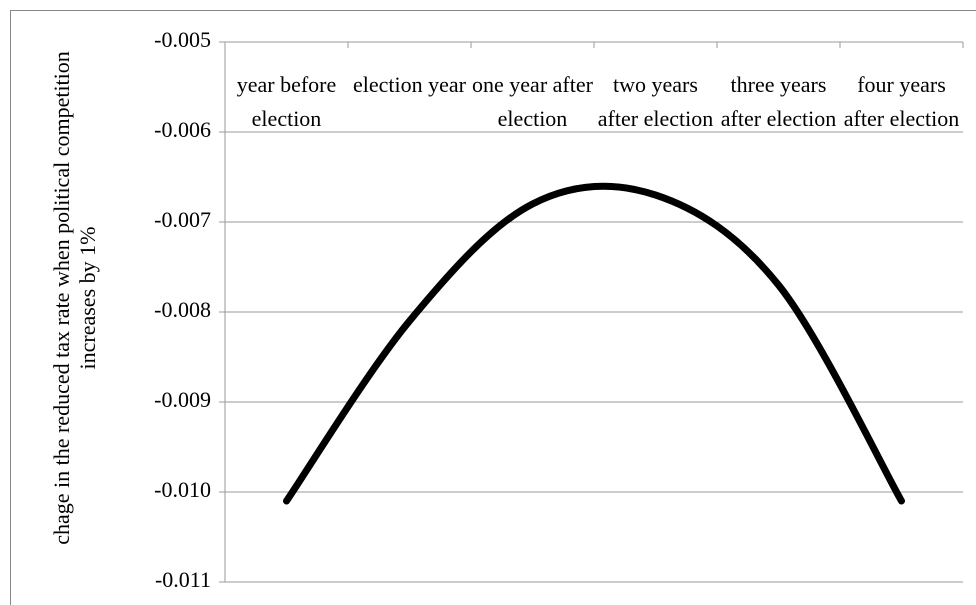 This screenshot has width=976, height=605. Describe the element at coordinates (778, 101) in the screenshot. I see `x-tick-label: three years after election` at that location.